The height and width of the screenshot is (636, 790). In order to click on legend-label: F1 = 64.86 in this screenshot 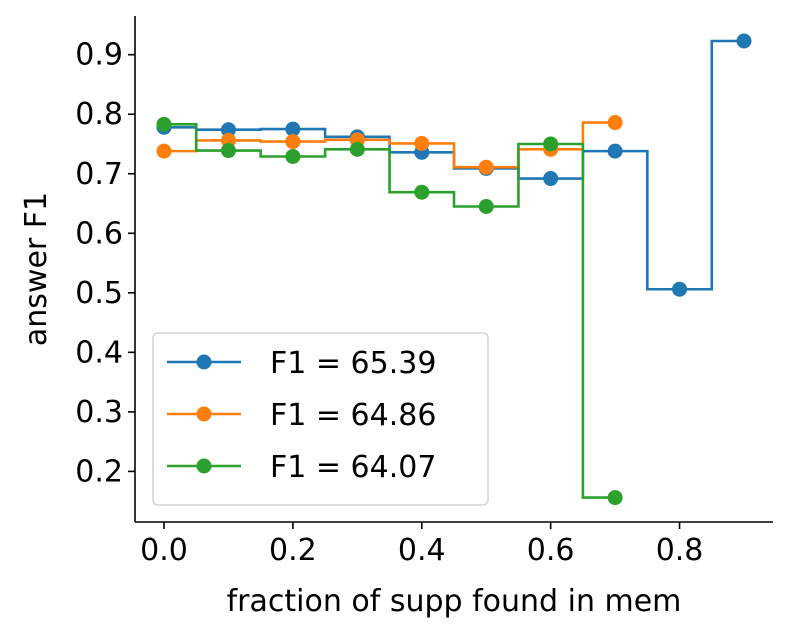, I will do `click(353, 415)`.